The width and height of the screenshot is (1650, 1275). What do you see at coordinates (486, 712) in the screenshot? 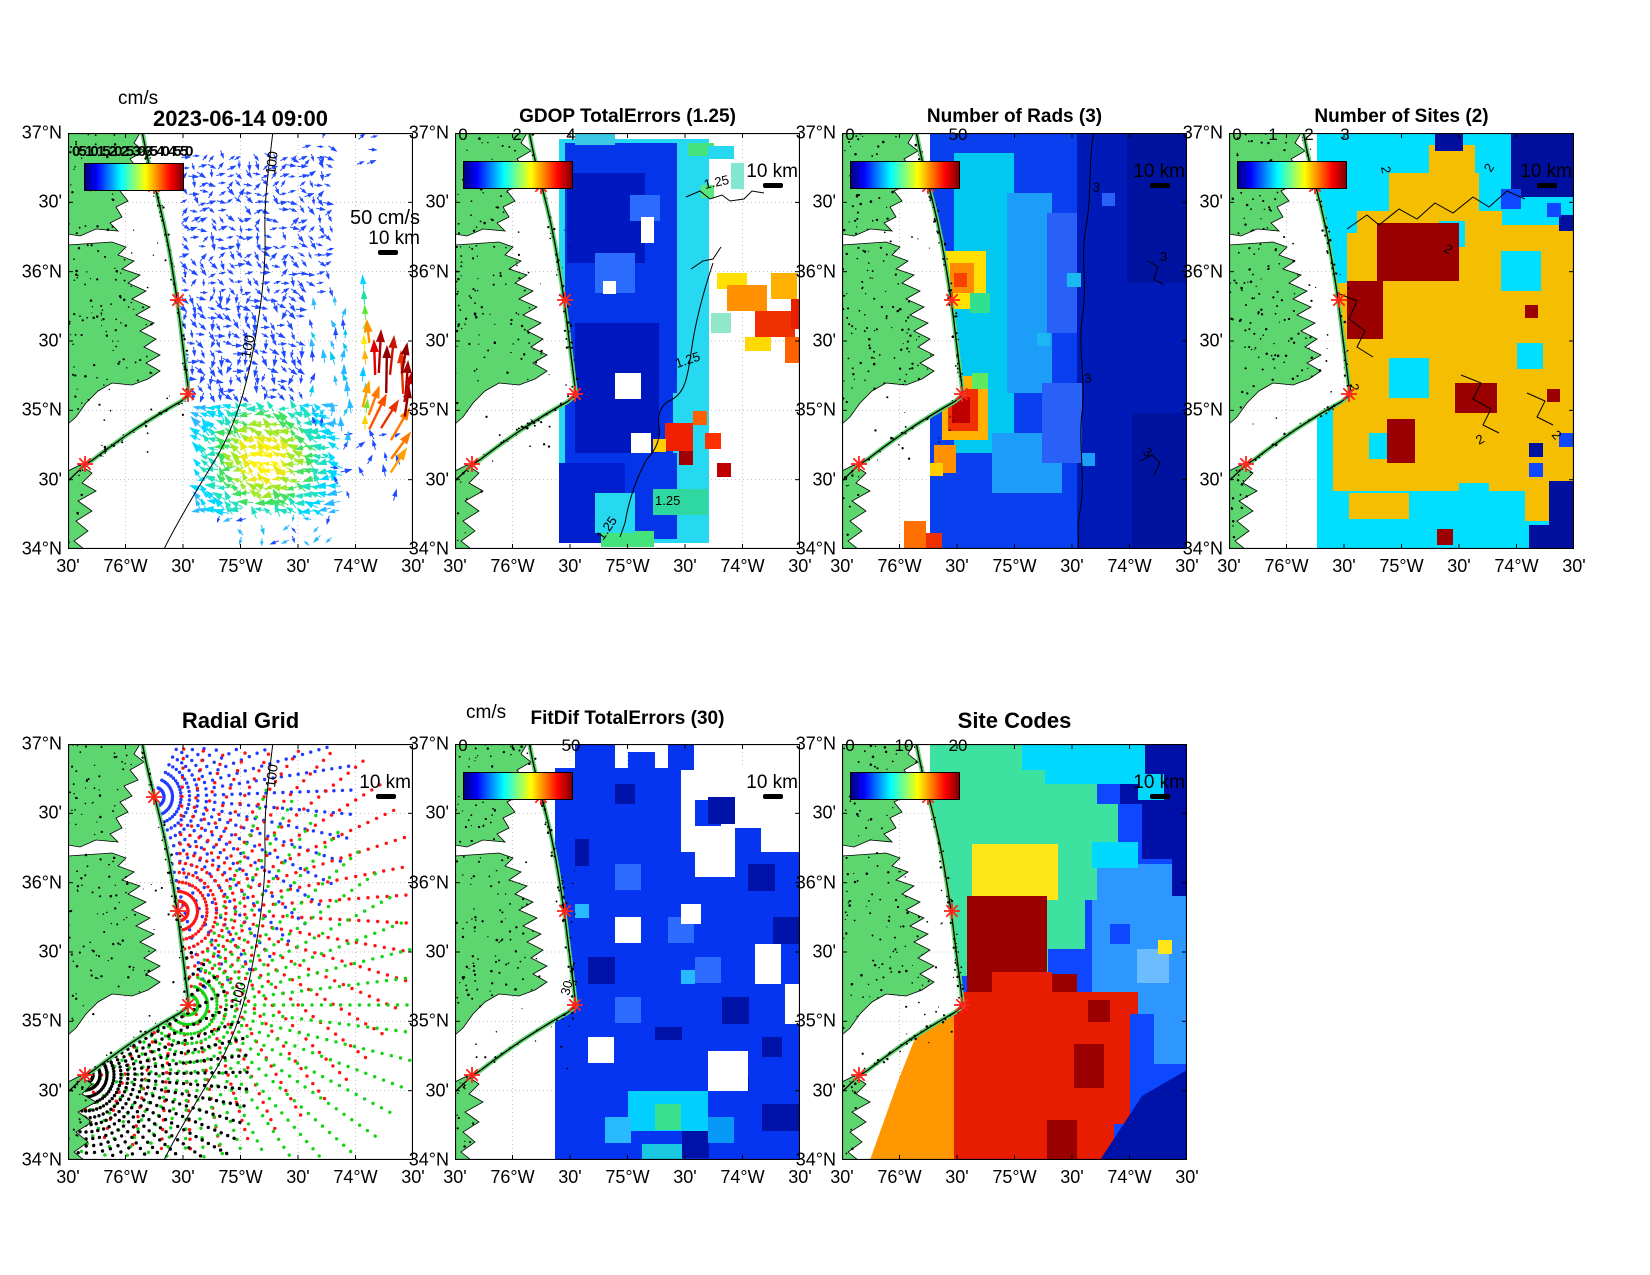
I see `units-label-fitdif-total-errors: cm/s` at bounding box center [486, 712].